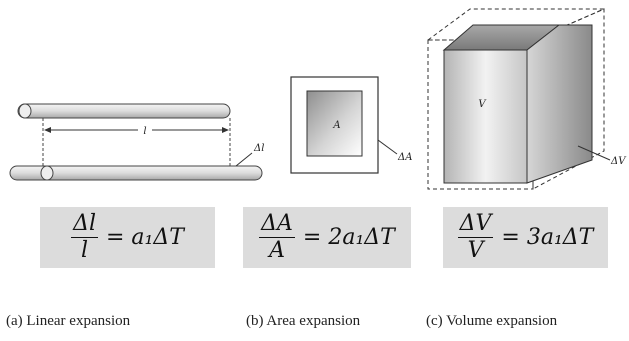 The image size is (629, 341). What do you see at coordinates (475, 250) in the screenshot?
I see `volume-denominator: V` at bounding box center [475, 250].